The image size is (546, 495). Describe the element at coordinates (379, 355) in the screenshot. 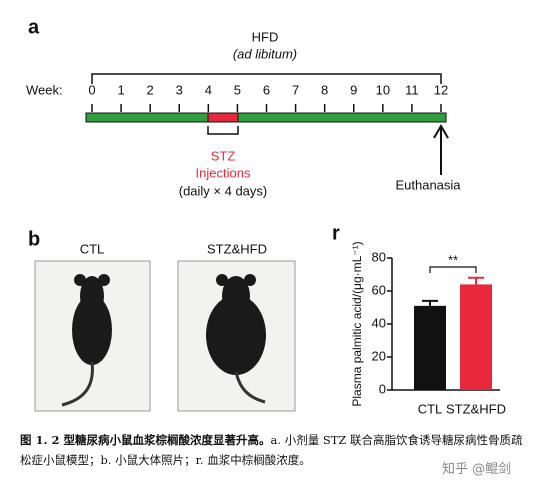

I see `y-tick-label: 20` at that location.